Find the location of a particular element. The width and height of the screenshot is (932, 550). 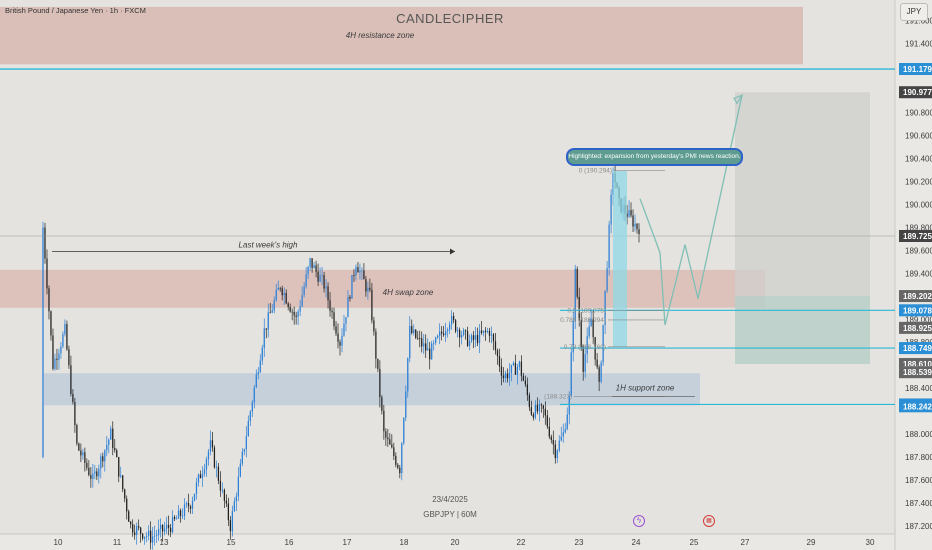

time-tick: 10 is located at coordinates (58, 542).